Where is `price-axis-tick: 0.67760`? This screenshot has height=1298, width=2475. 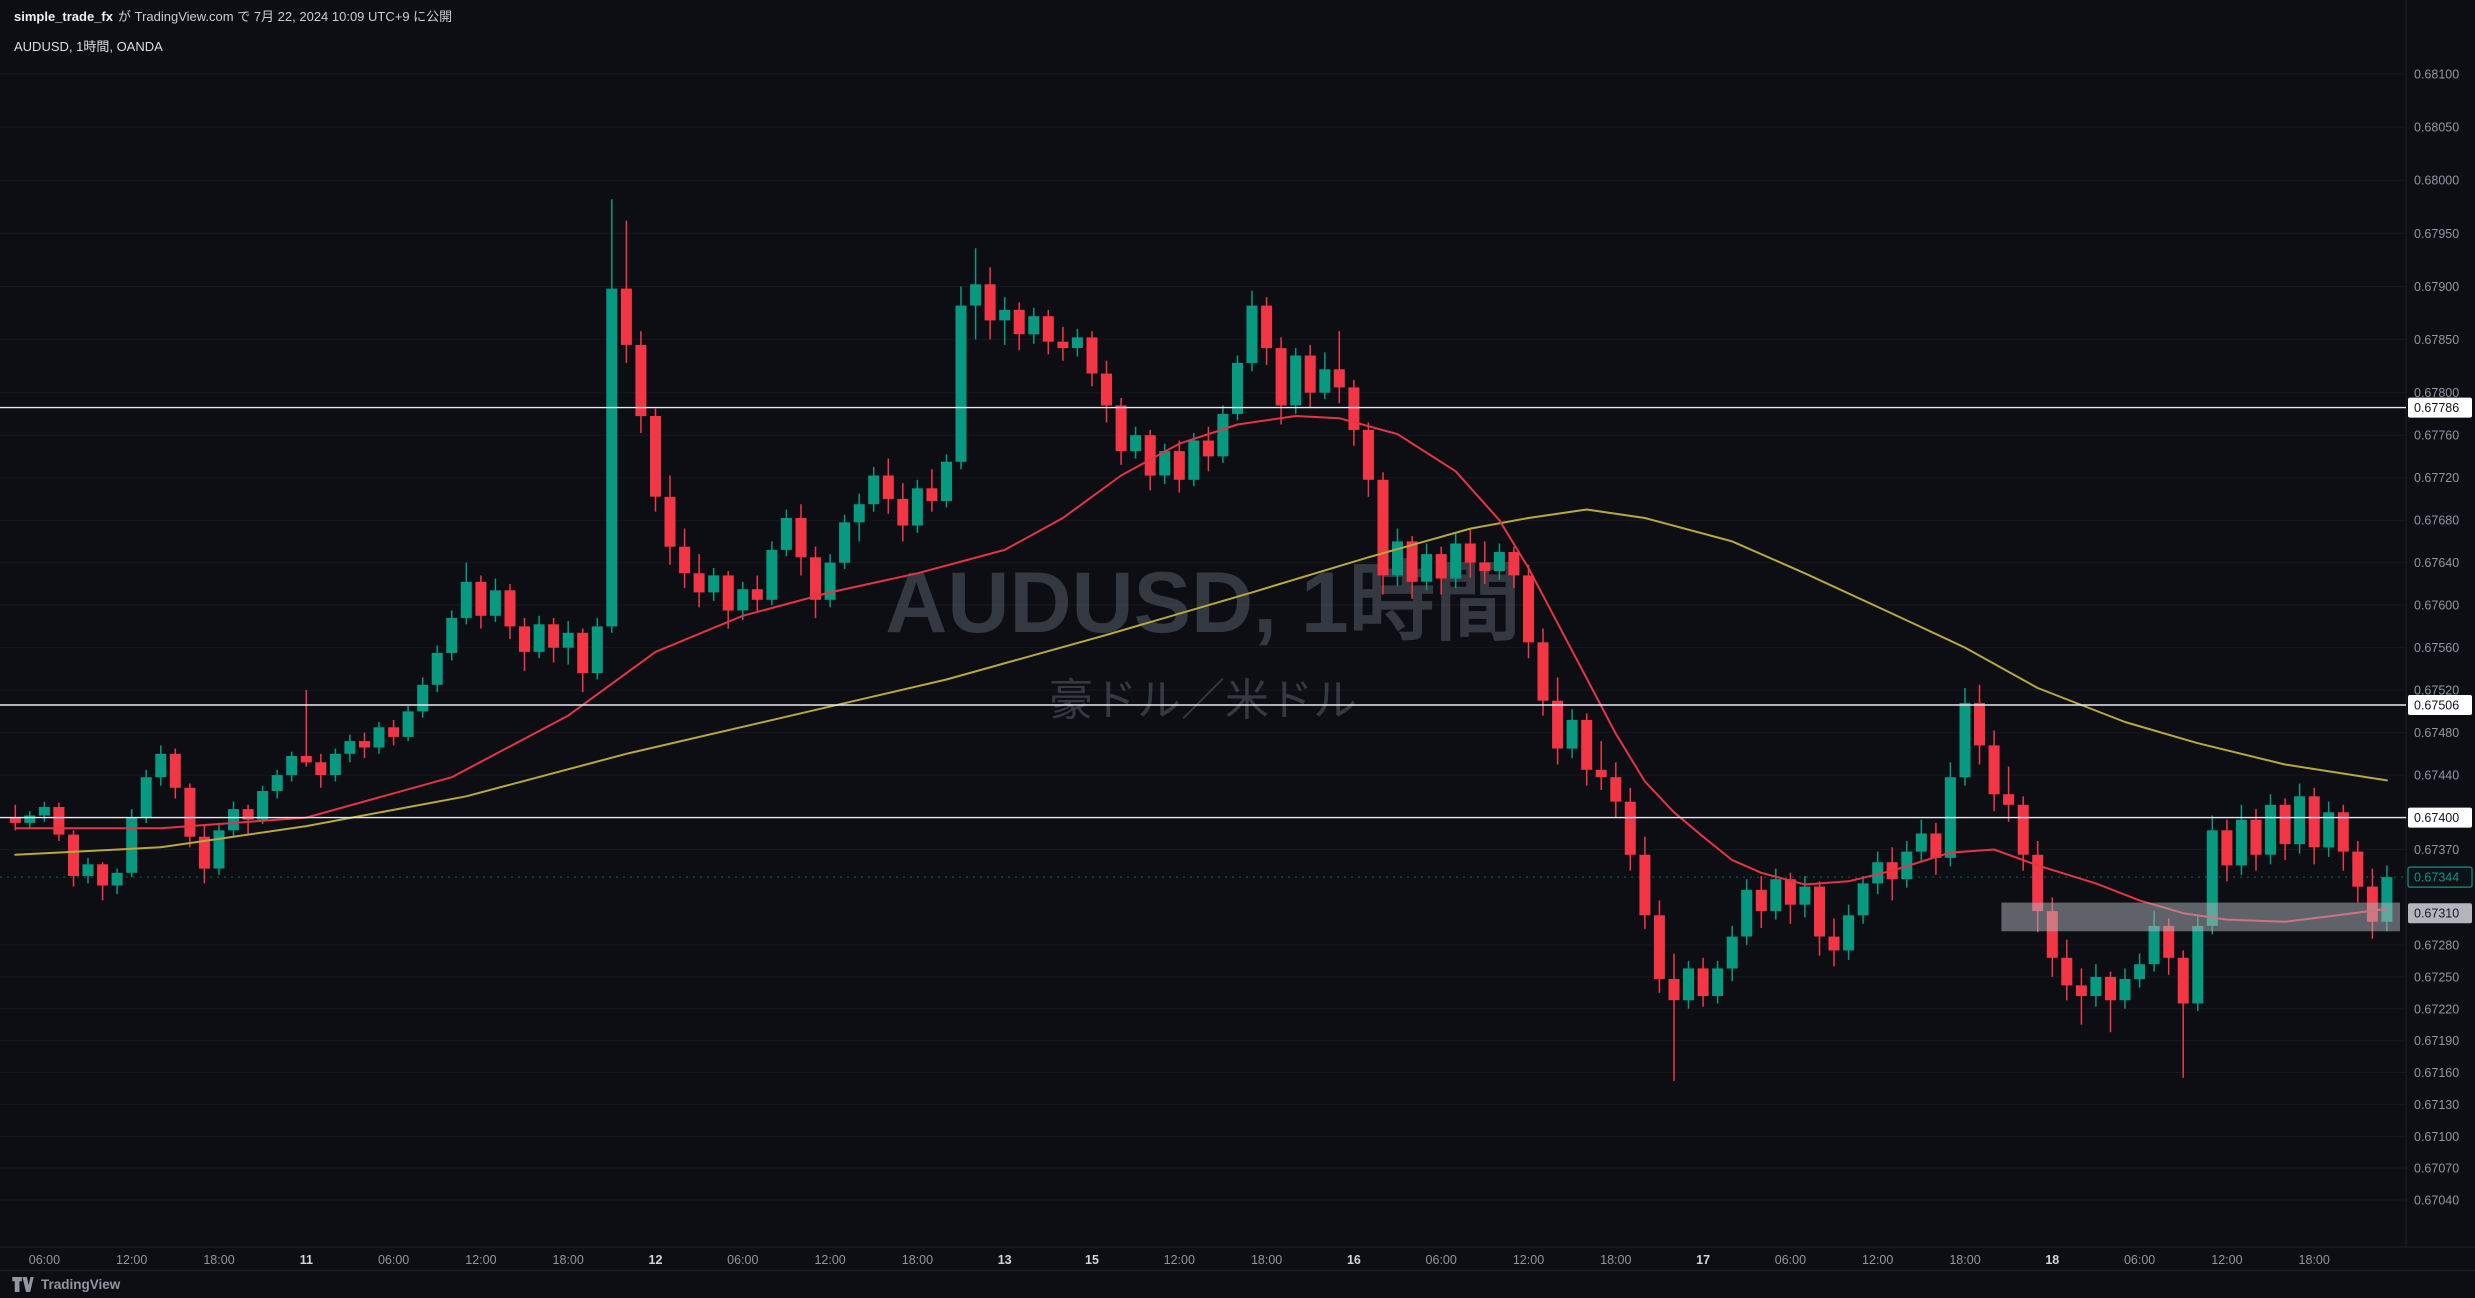 price-axis-tick: 0.67760 is located at coordinates (2436, 436).